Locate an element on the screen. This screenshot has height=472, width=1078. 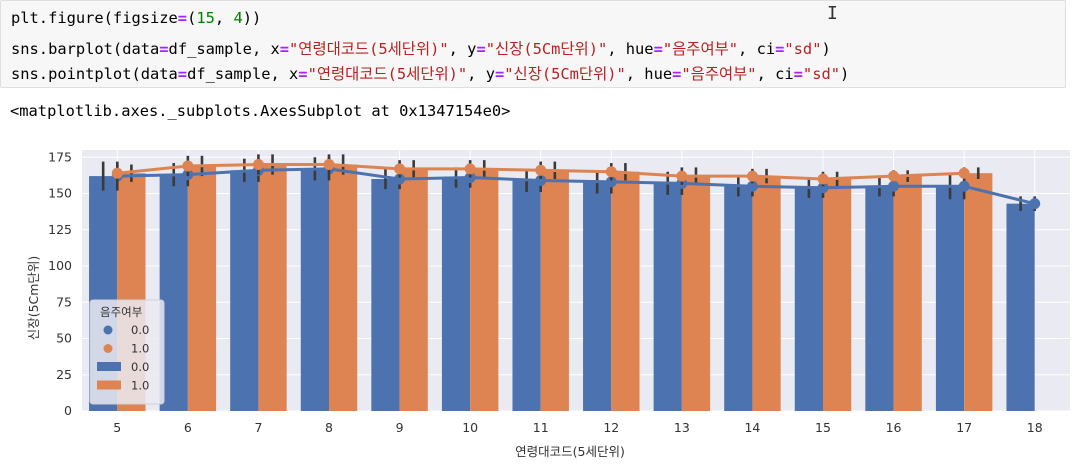
bar-series-1.0-8 is located at coordinates (343, 287).